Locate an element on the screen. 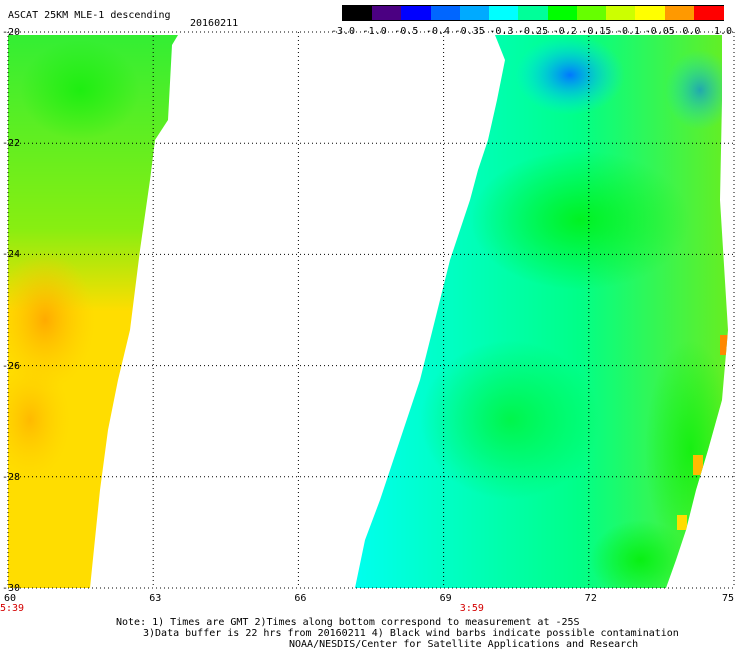  latitude-label: -22 is located at coordinates (11, 144).